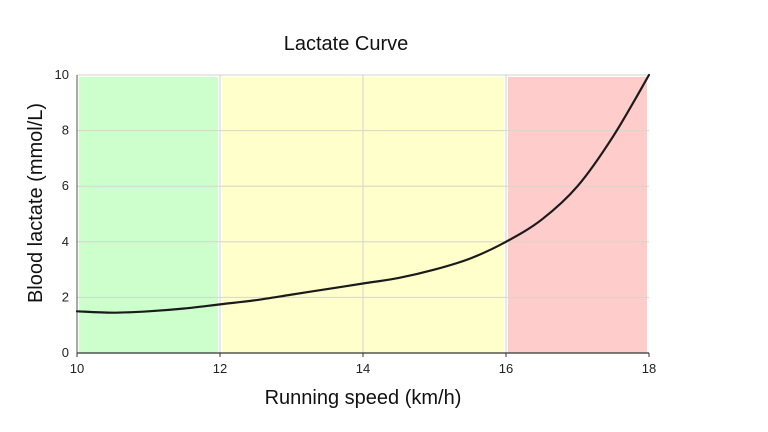 This screenshot has width=768, height=432. Describe the element at coordinates (65, 352) in the screenshot. I see `y-tick-label: 0` at that location.